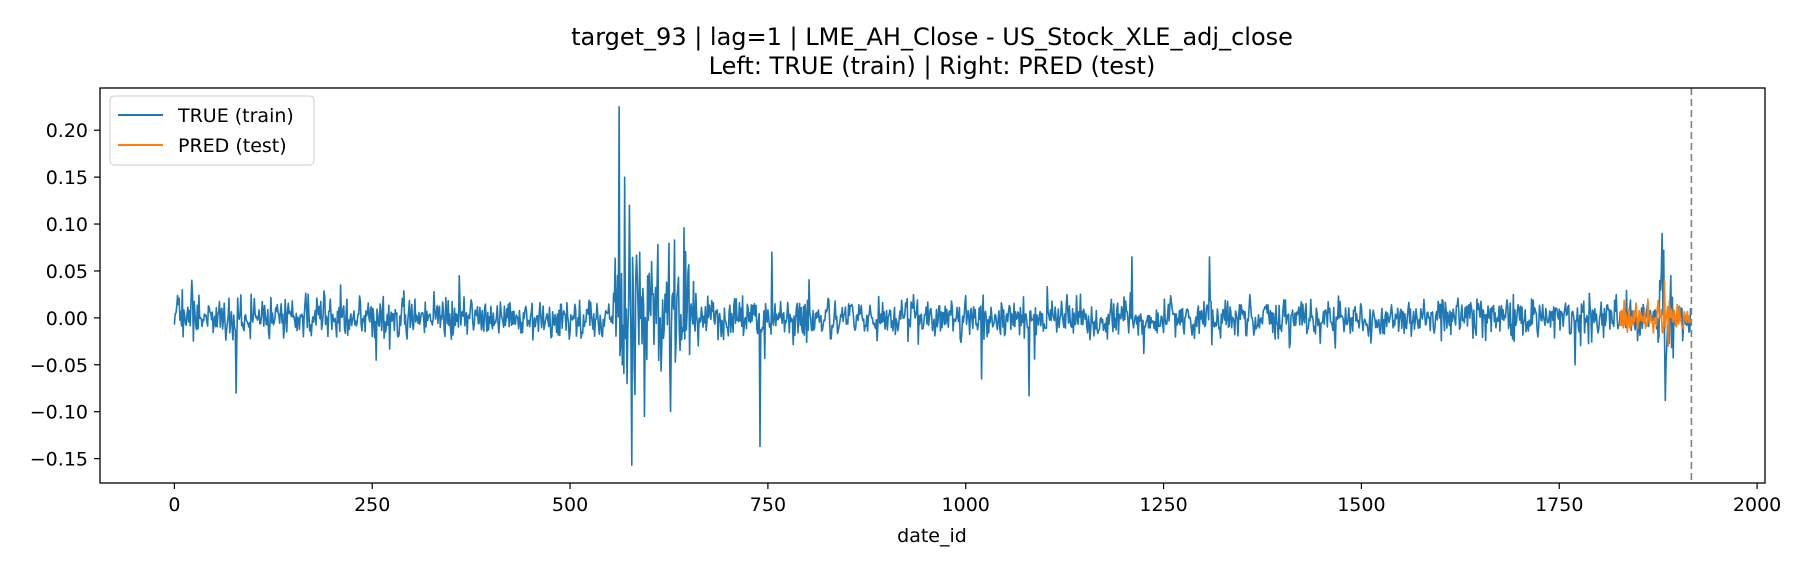 The width and height of the screenshot is (1800, 570). What do you see at coordinates (67, 272) in the screenshot?
I see `y-tick-label: 0.05` at bounding box center [67, 272].